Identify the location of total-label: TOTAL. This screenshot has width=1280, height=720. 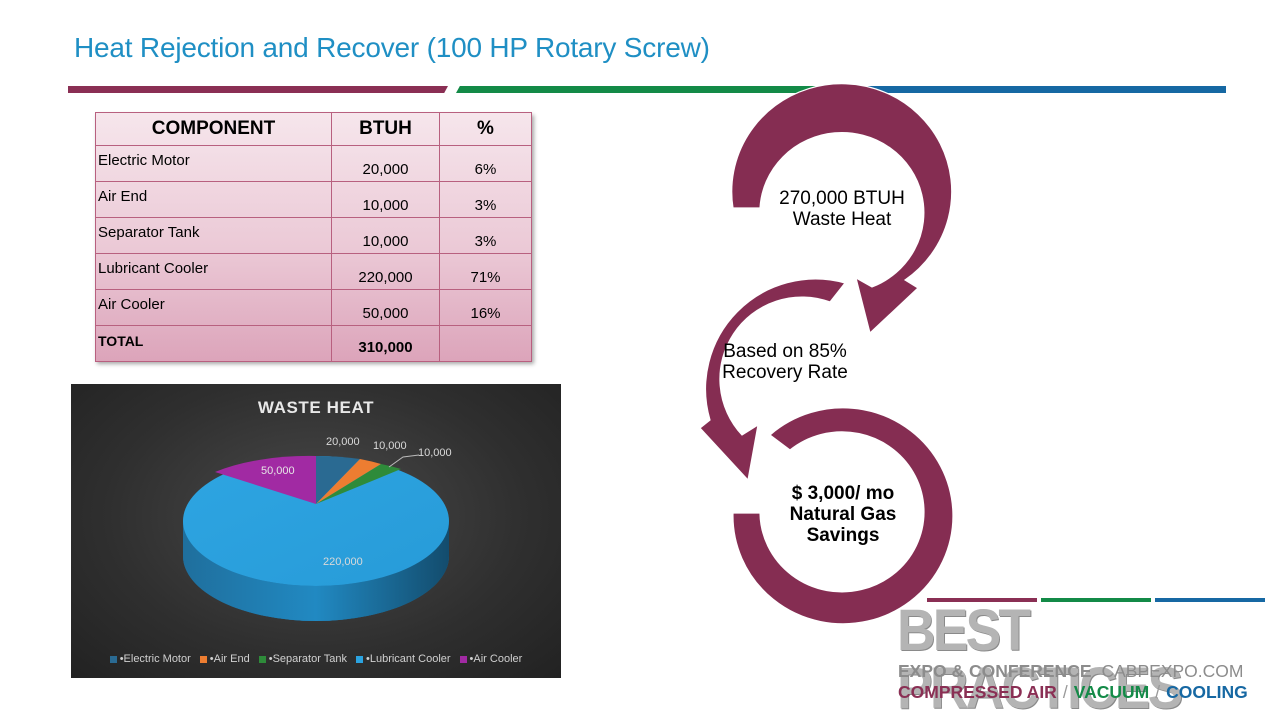
(213, 343).